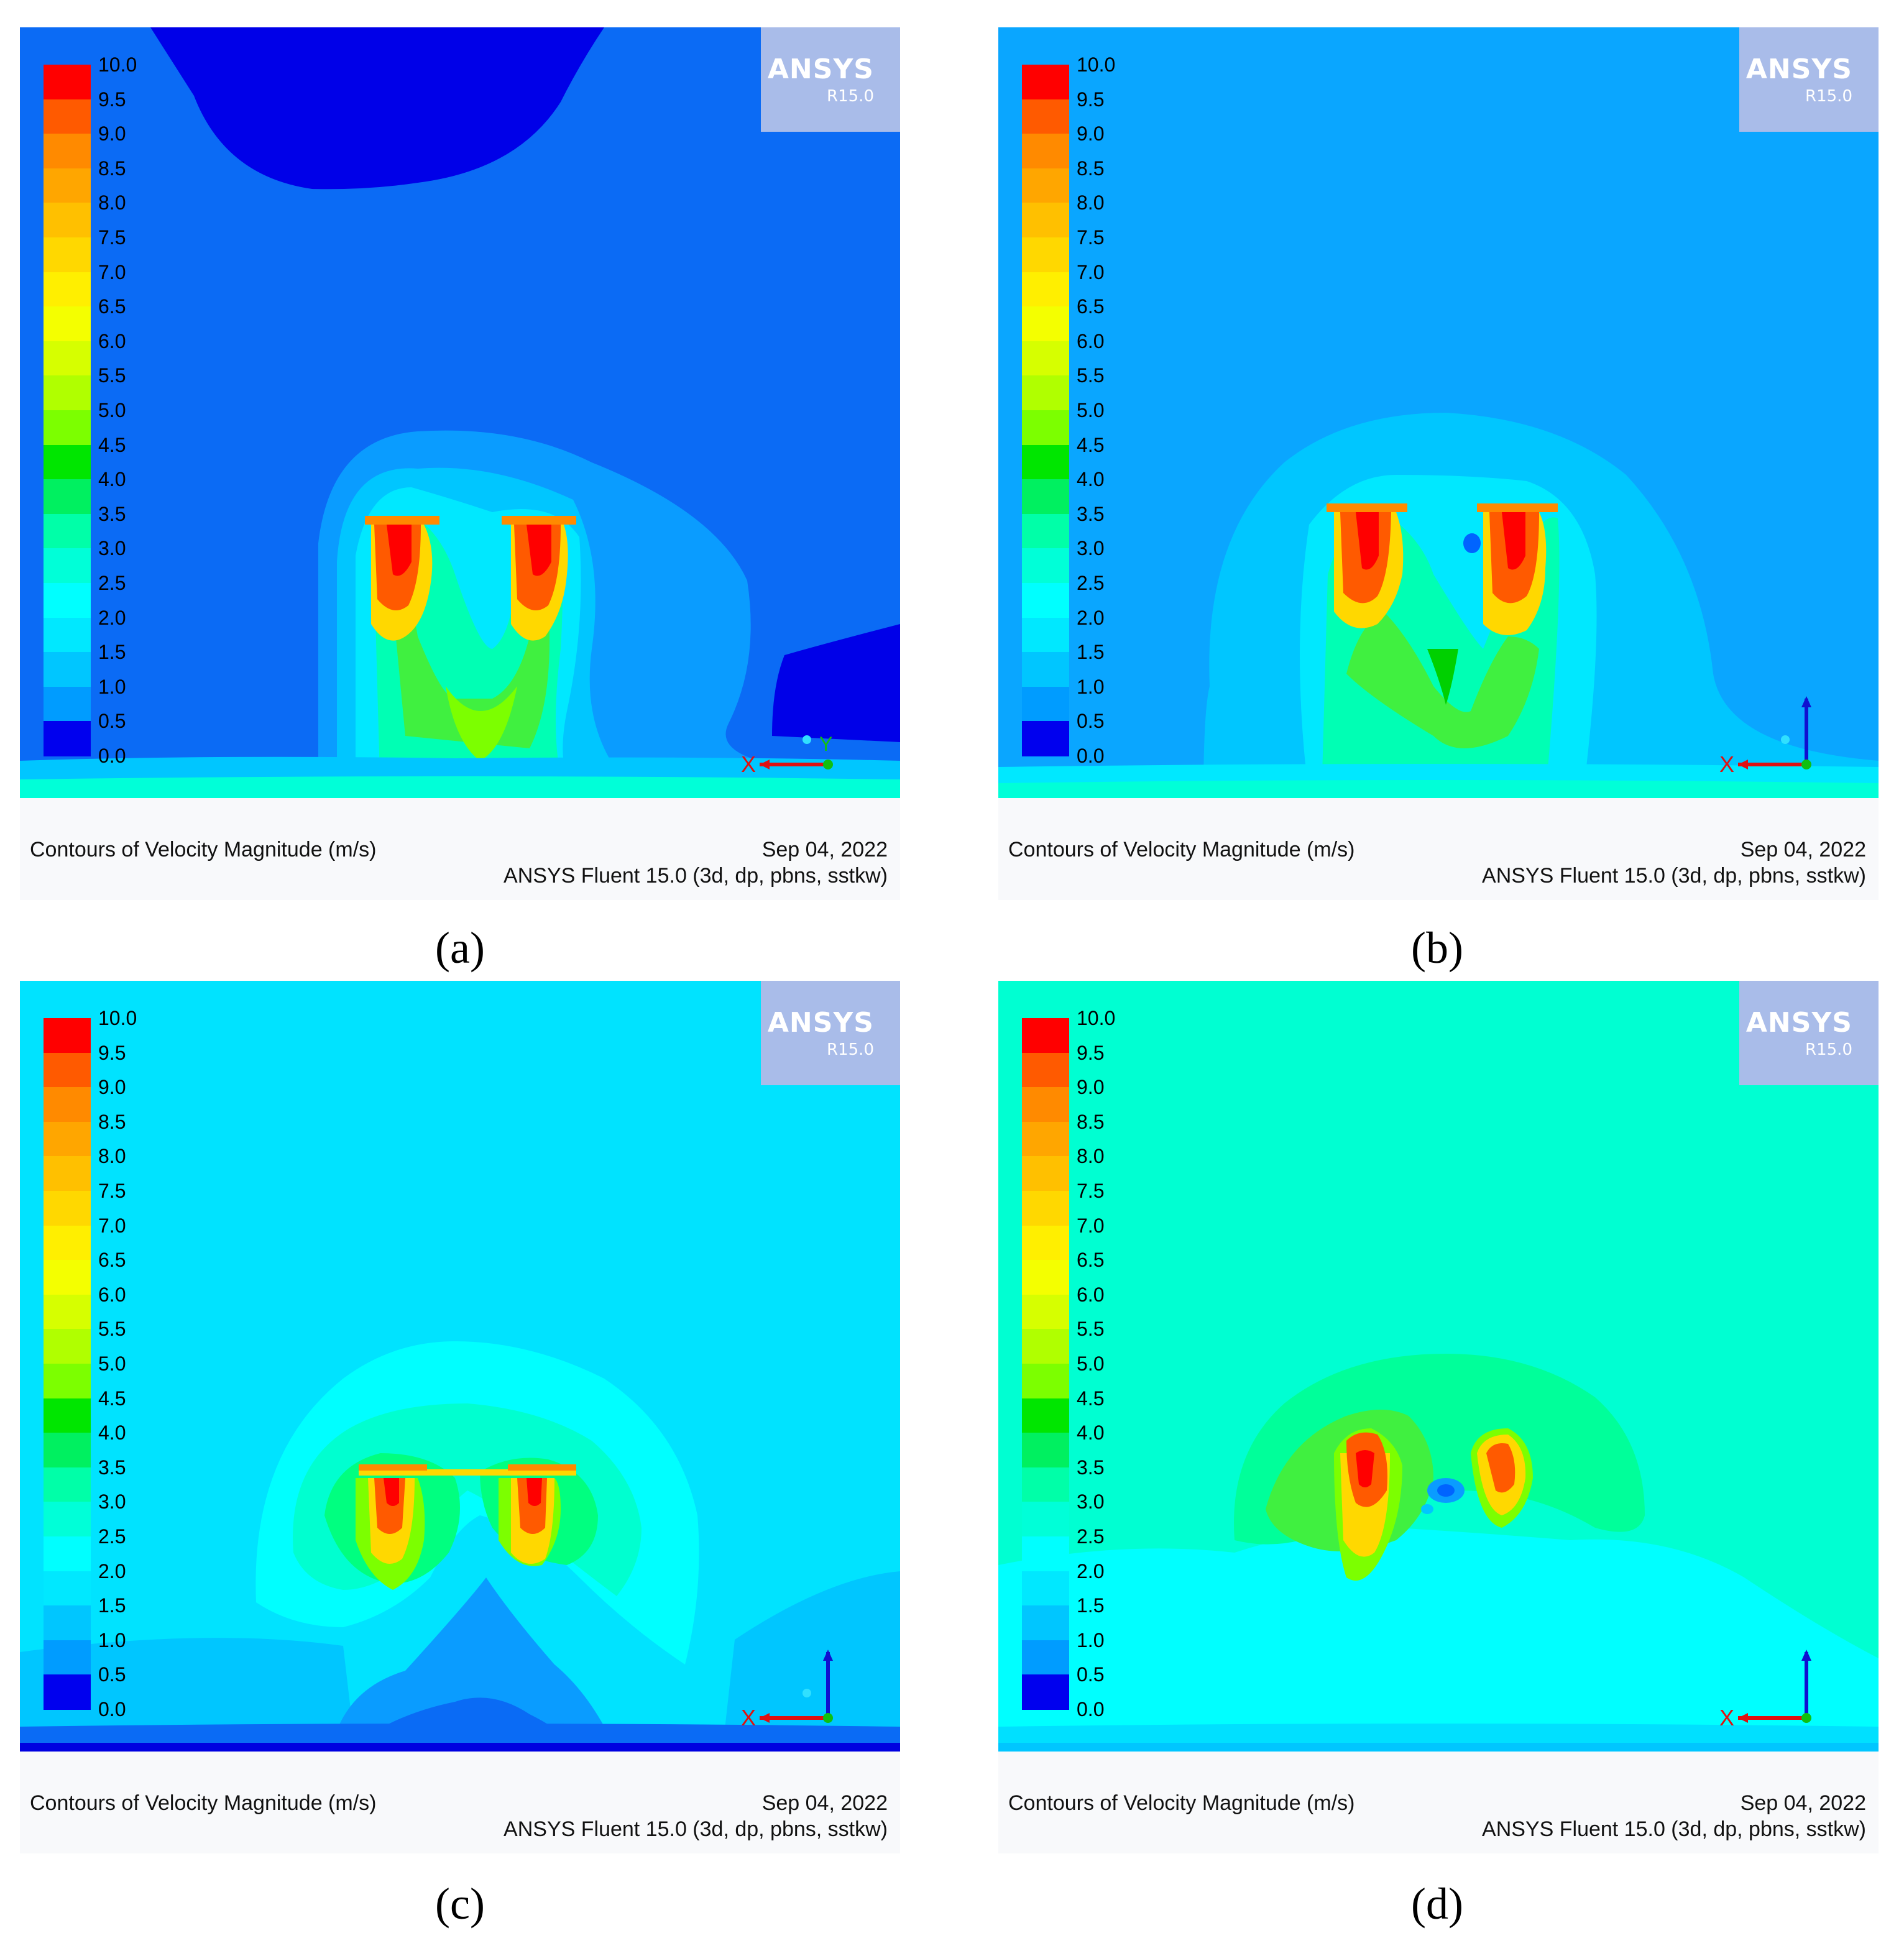 This screenshot has height=1956, width=1904. Describe the element at coordinates (1437, 948) in the screenshot. I see `panel-label-b: (b)` at that location.